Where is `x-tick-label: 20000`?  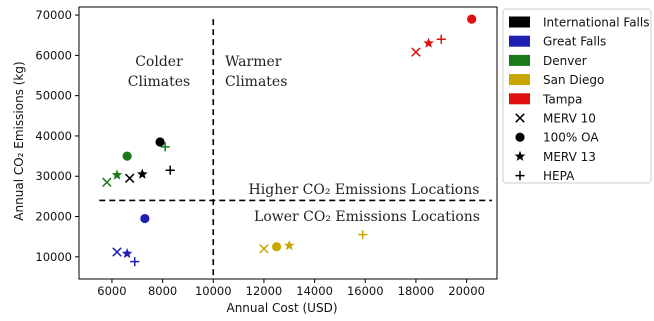
x-tick-label: 20000 is located at coordinates (466, 291).